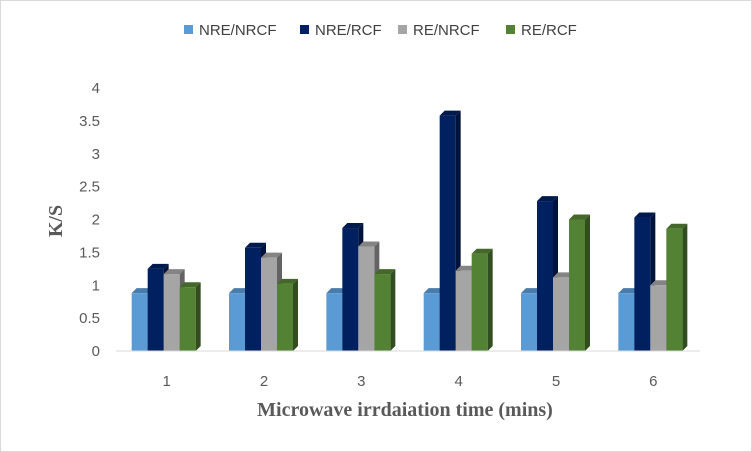  Describe the element at coordinates (96, 220) in the screenshot. I see `y-tick-label: 2` at that location.